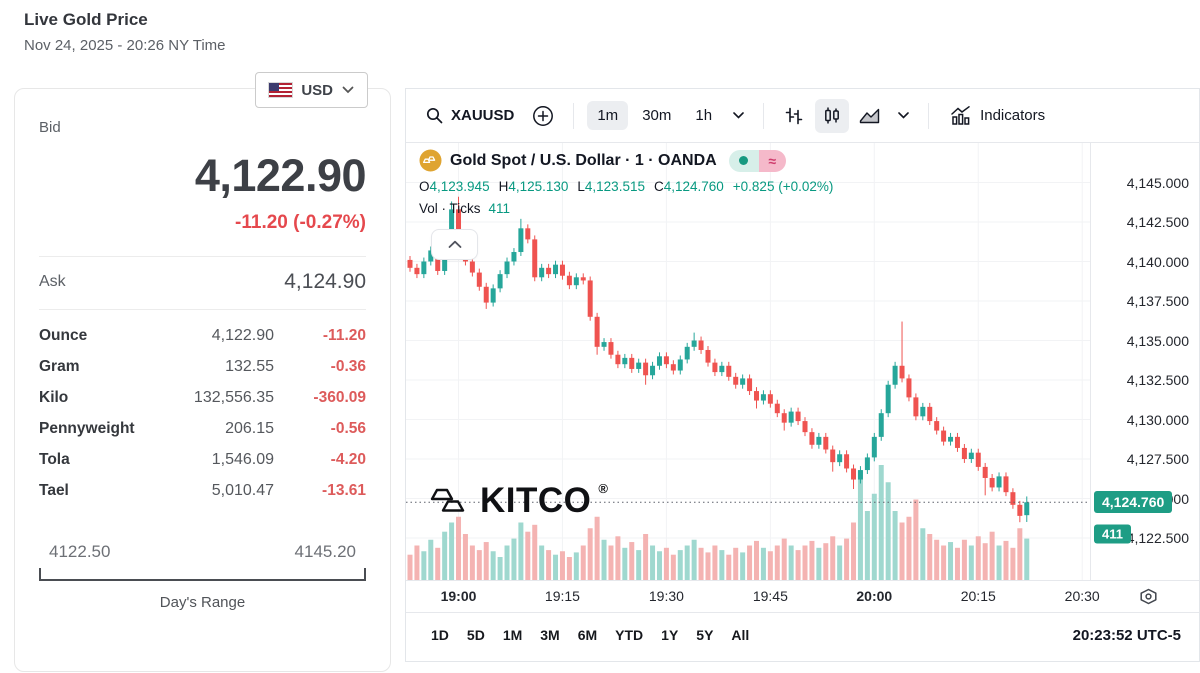 This screenshot has width=1200, height=673. I want to click on indicators-label: Indicators, so click(1013, 115).